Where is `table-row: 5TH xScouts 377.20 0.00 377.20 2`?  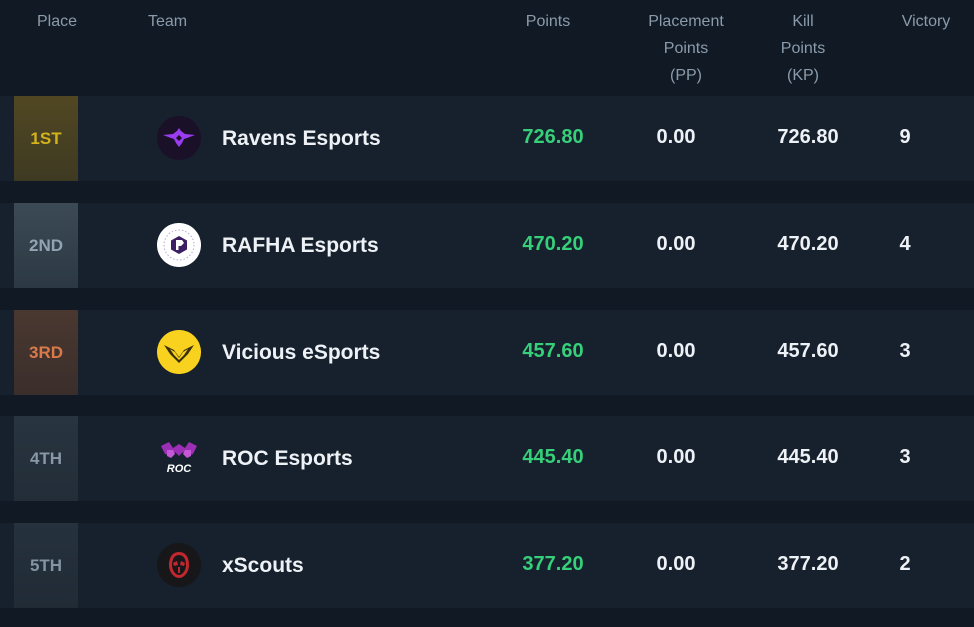
table-row: 5TH xScouts 377.20 0.00 377.20 2 is located at coordinates (487, 565).